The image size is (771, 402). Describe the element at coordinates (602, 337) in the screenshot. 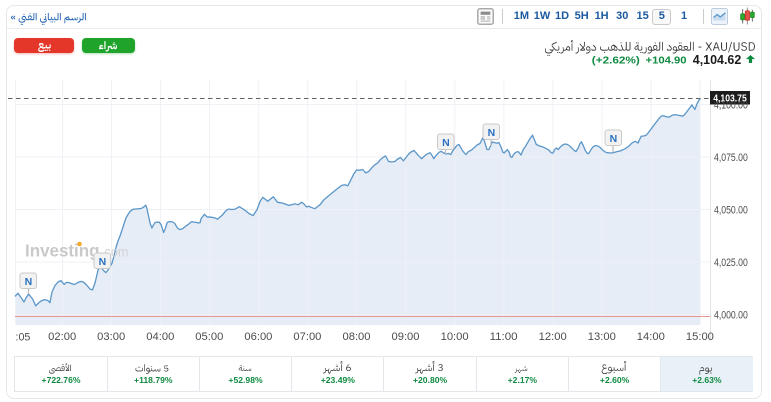

I see `svg-text: 13:00` at that location.